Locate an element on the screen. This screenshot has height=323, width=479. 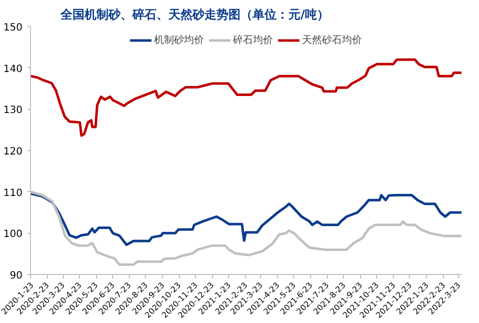
y-tick-label: 120 is located at coordinates (13, 152).